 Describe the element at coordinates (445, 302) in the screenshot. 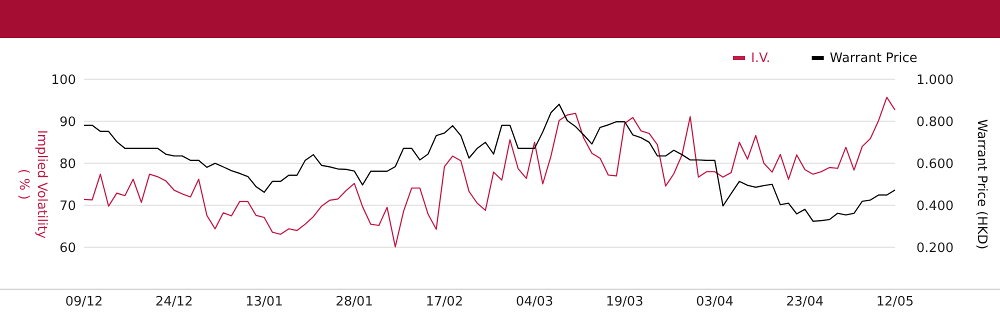

I see `x-tick-label: 17/02` at that location.